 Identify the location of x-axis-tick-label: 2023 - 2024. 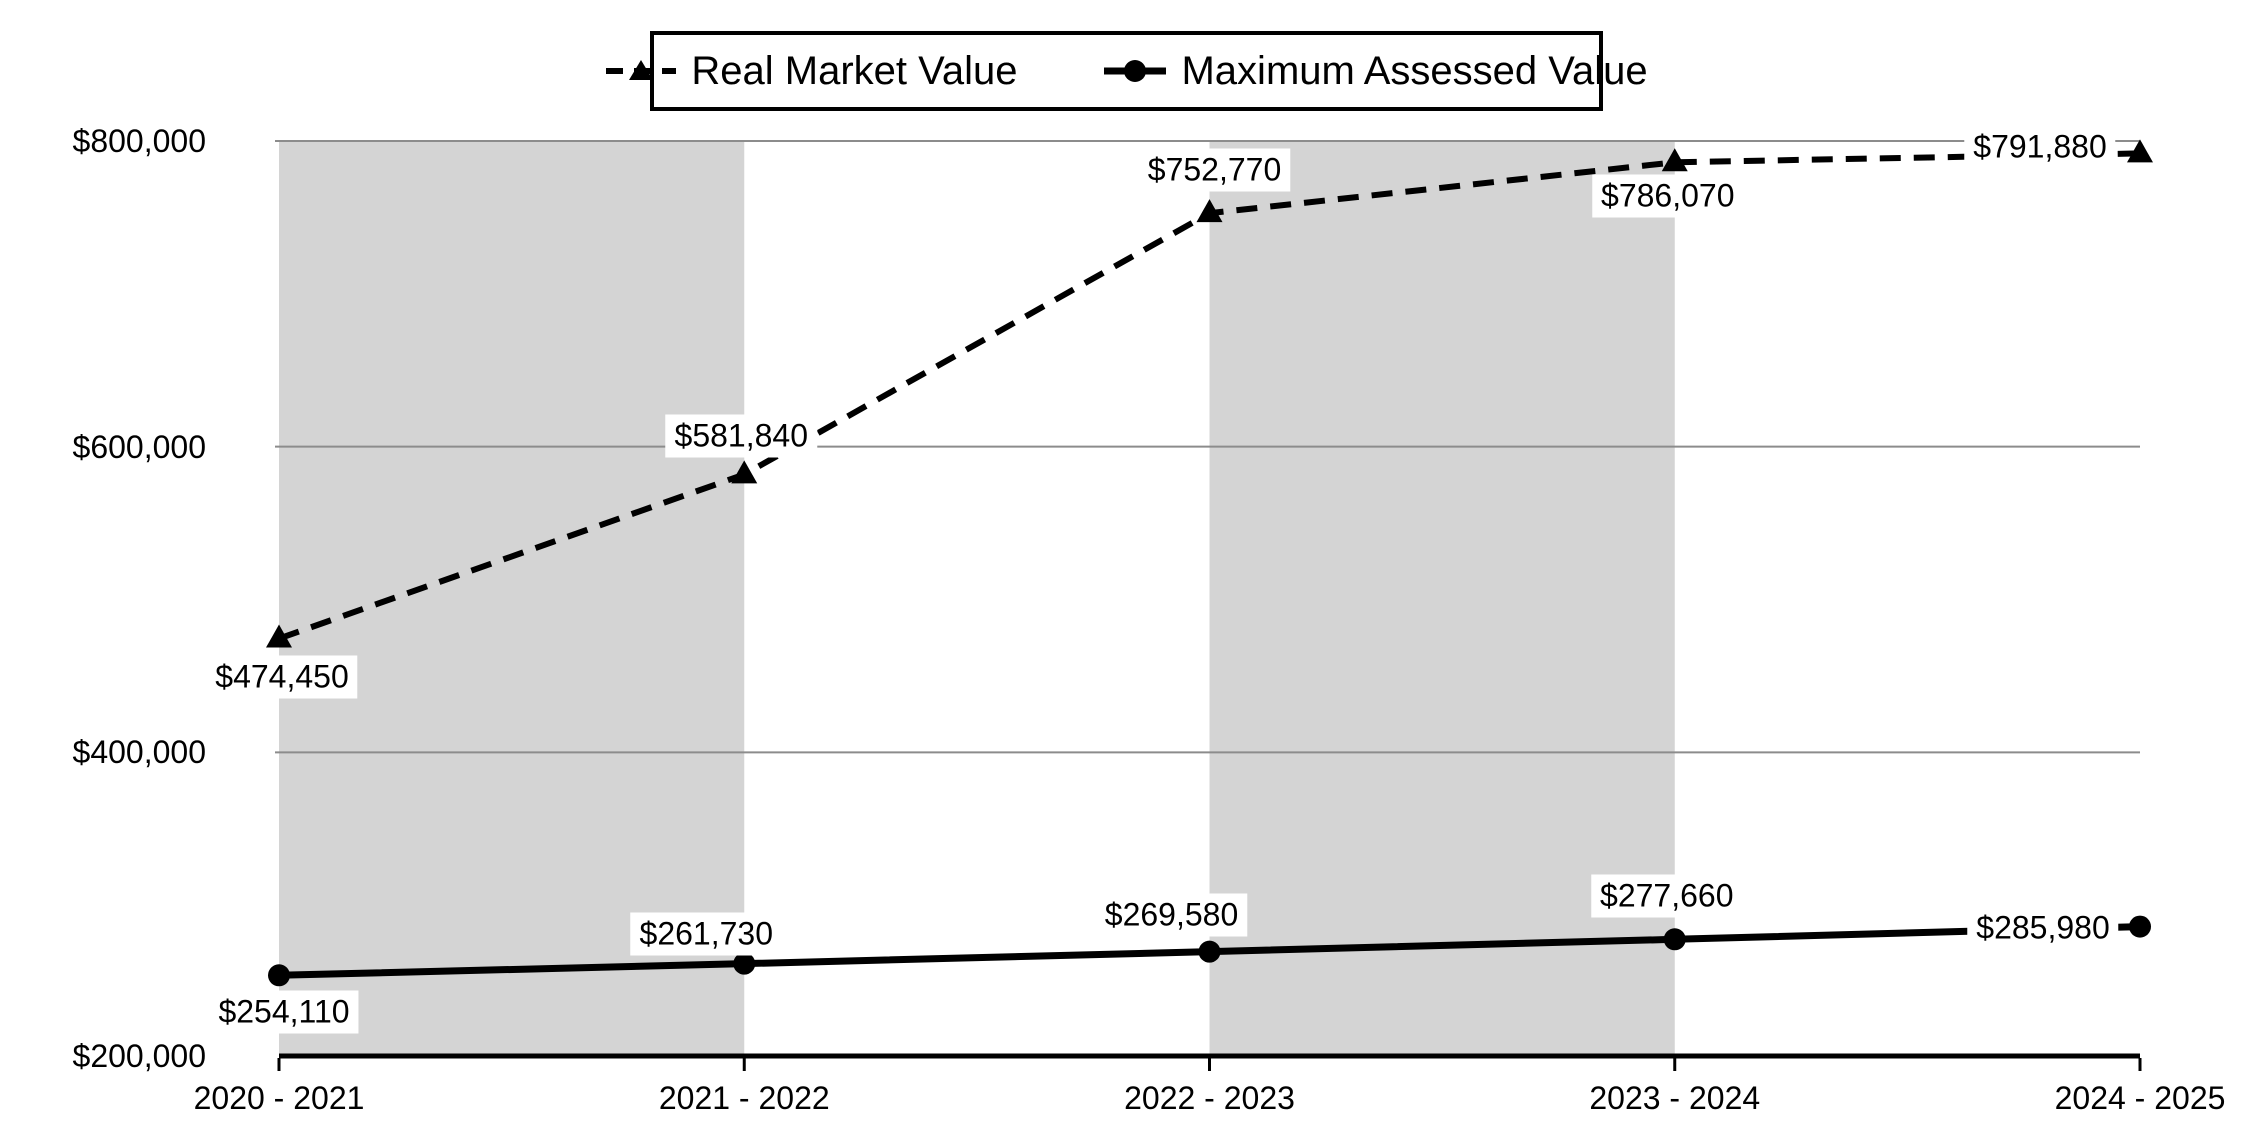
(1675, 1098).